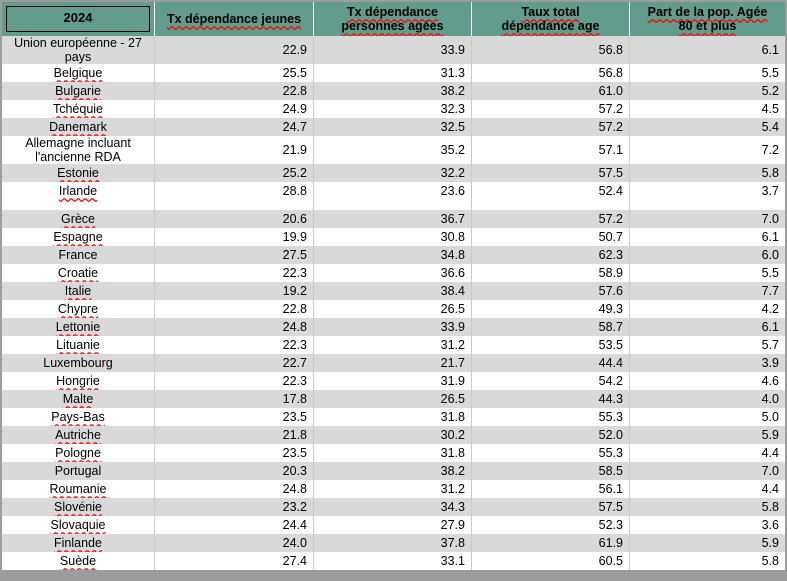 The height and width of the screenshot is (581, 787). I want to click on value-cell-young-dependency: 23.2, so click(233, 507).